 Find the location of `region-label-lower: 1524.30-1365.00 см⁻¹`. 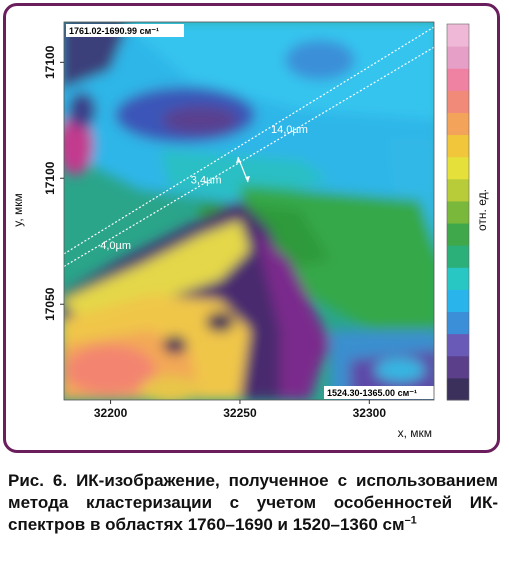

region-label-lower: 1524.30-1365.00 см⁻¹ is located at coordinates (383, 392).